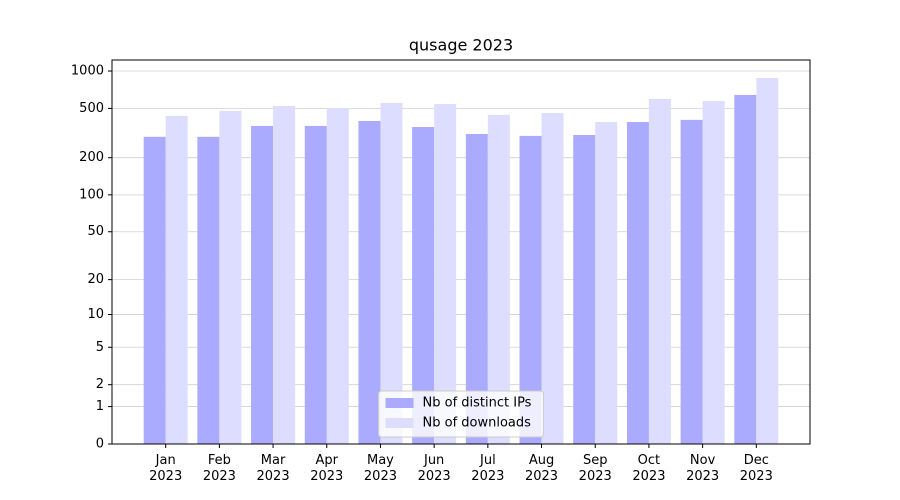  Describe the element at coordinates (100, 347) in the screenshot. I see `y-tick-label: 5` at that location.